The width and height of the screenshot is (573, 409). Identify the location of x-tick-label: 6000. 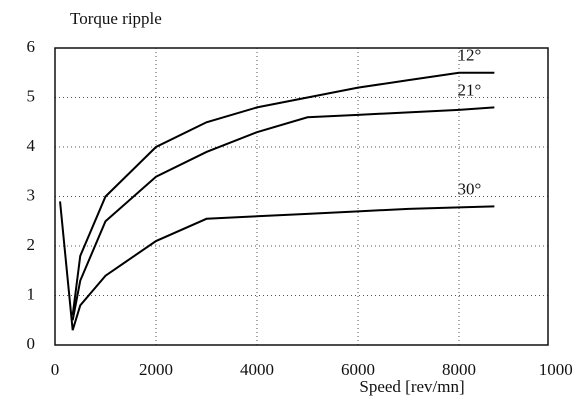
(358, 369).